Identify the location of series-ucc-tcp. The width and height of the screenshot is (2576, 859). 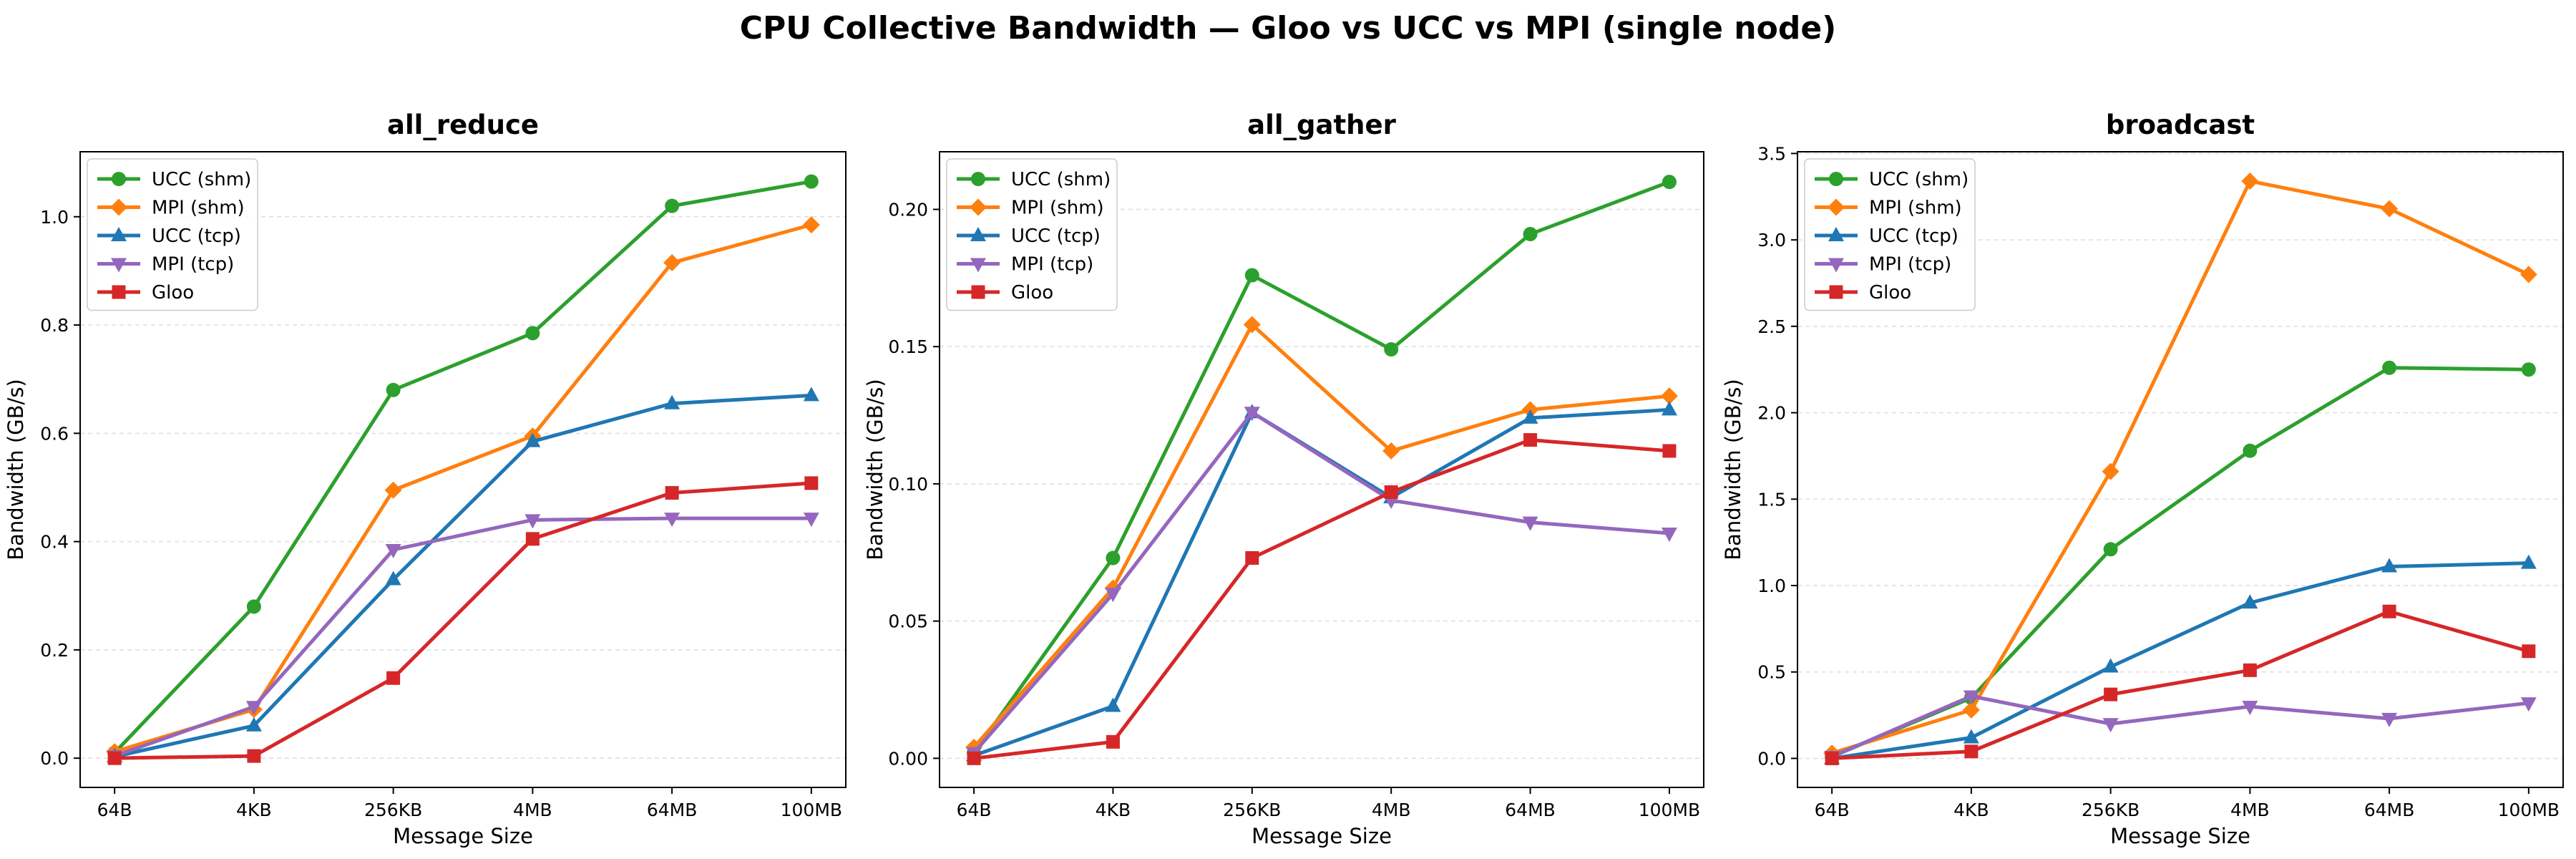
(463, 574).